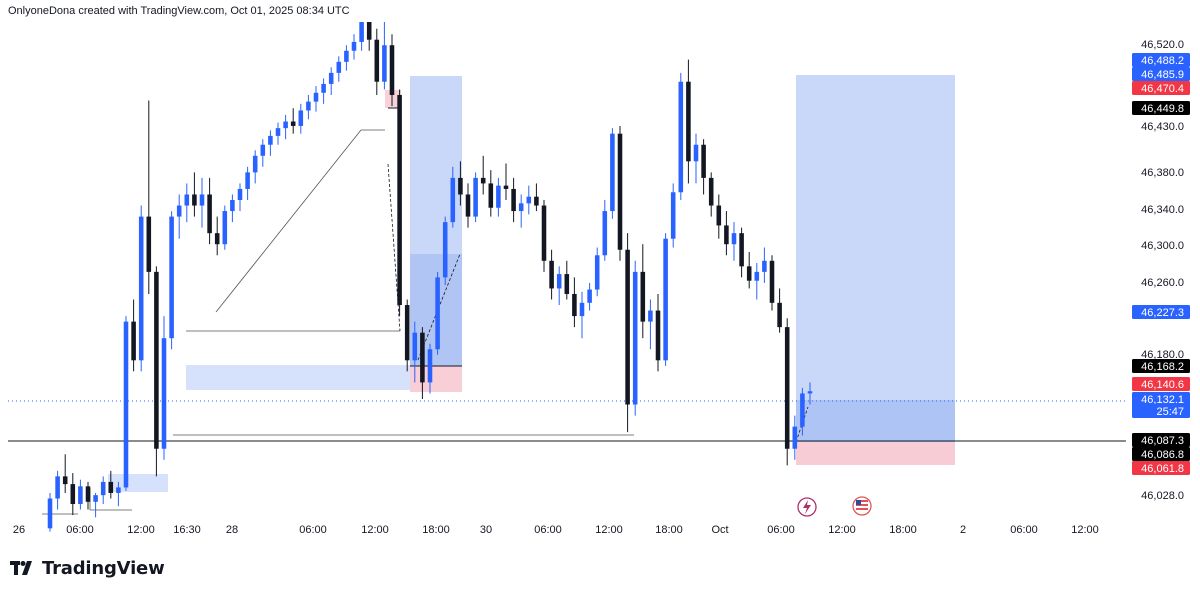 This screenshot has width=1200, height=593. I want to click on price-label-badge: 46,488.2, so click(1161, 60).